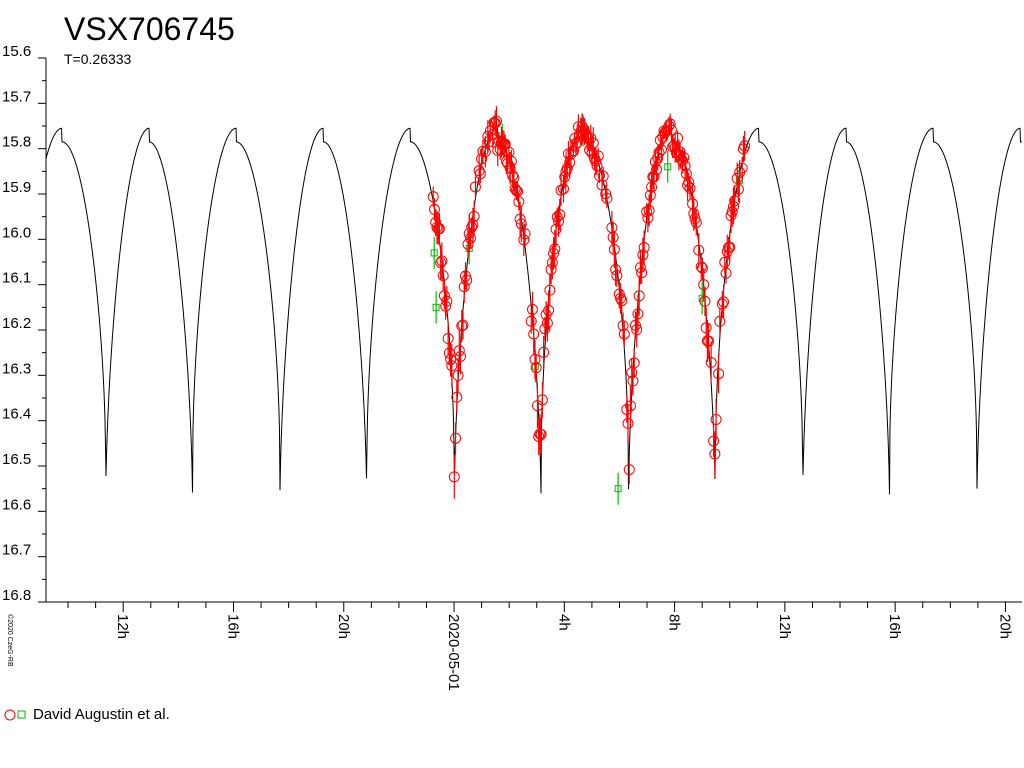 The image size is (1024, 768). I want to click on y-tick-label: 16.2, so click(16, 323).